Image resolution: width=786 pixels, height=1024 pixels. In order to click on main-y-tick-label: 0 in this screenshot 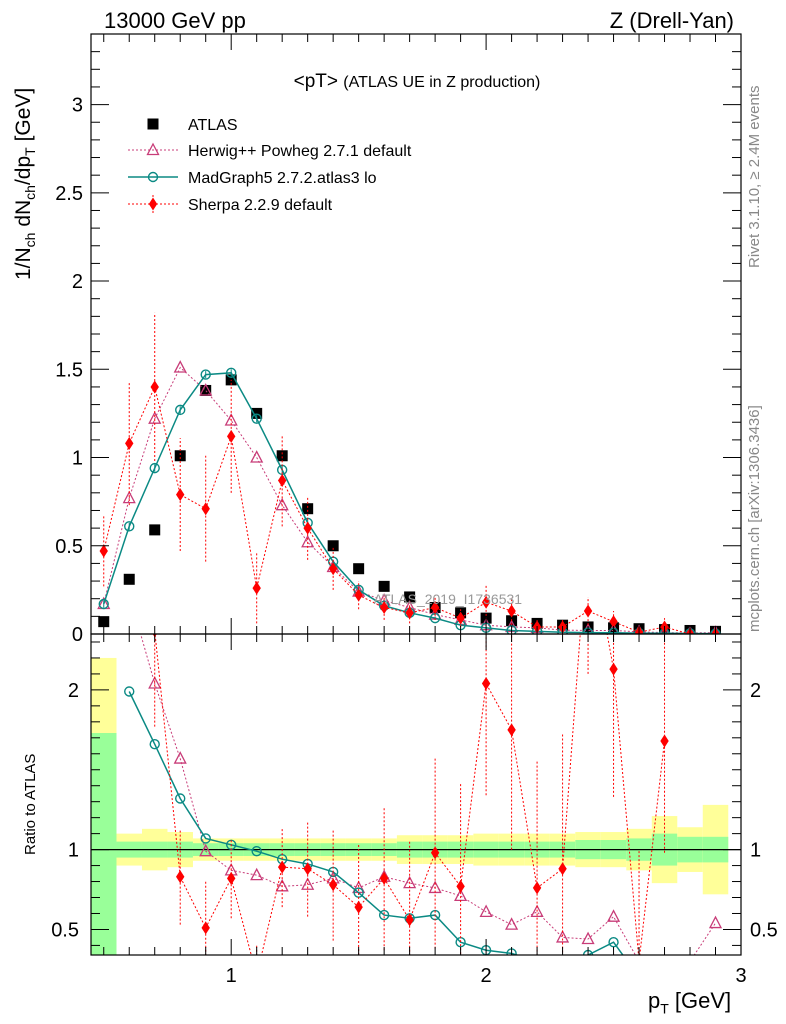, I will do `click(77, 635)`.